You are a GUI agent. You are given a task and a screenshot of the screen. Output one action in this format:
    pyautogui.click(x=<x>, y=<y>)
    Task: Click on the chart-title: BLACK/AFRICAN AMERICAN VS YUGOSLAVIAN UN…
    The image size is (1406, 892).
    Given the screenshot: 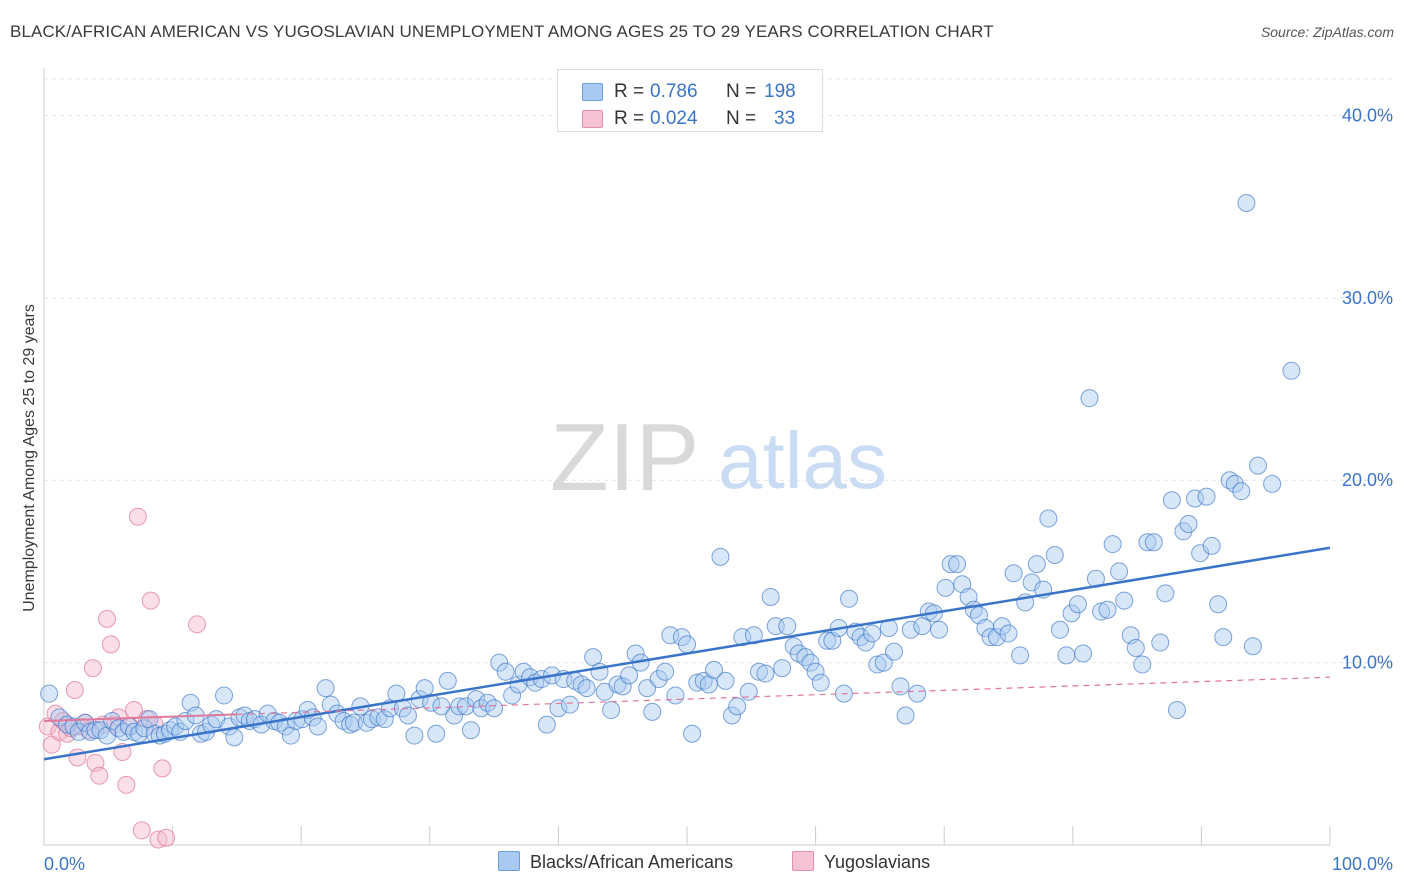 What is the action you would take?
    pyautogui.click(x=502, y=31)
    